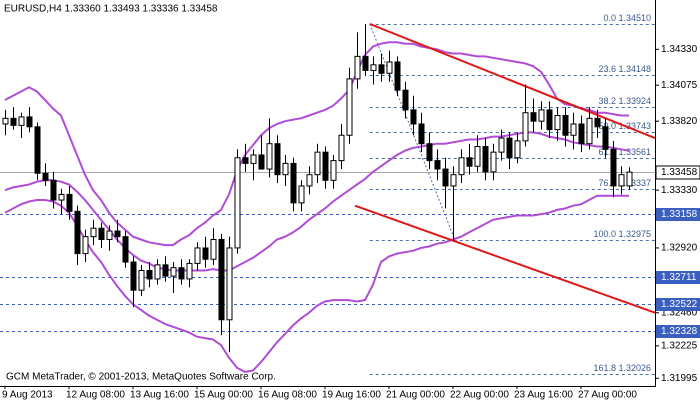  I want to click on last-price-label: 1.33458, so click(679, 172).